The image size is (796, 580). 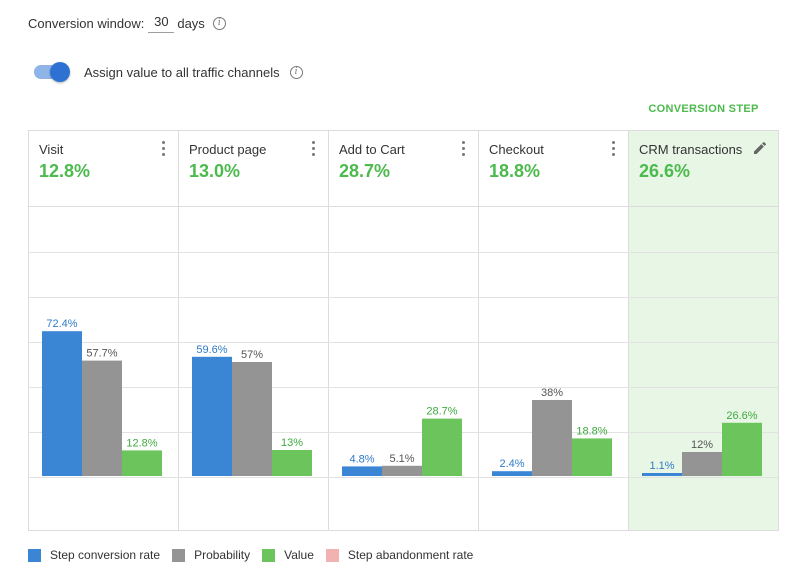 What do you see at coordinates (365, 171) in the screenshot?
I see `column-value: 28.7%` at bounding box center [365, 171].